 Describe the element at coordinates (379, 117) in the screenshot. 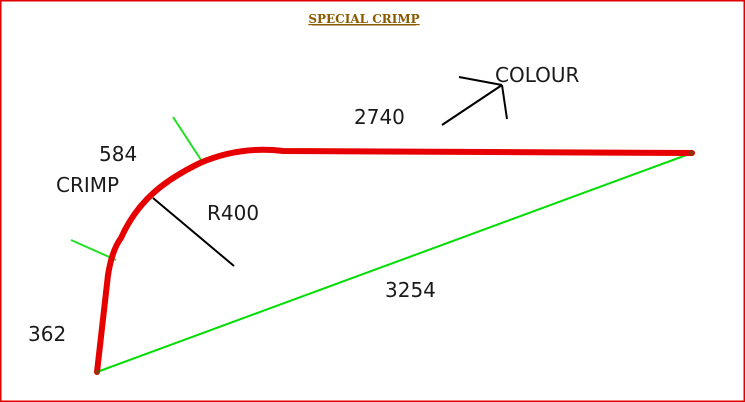

I see `top-length-label: 2740` at that location.